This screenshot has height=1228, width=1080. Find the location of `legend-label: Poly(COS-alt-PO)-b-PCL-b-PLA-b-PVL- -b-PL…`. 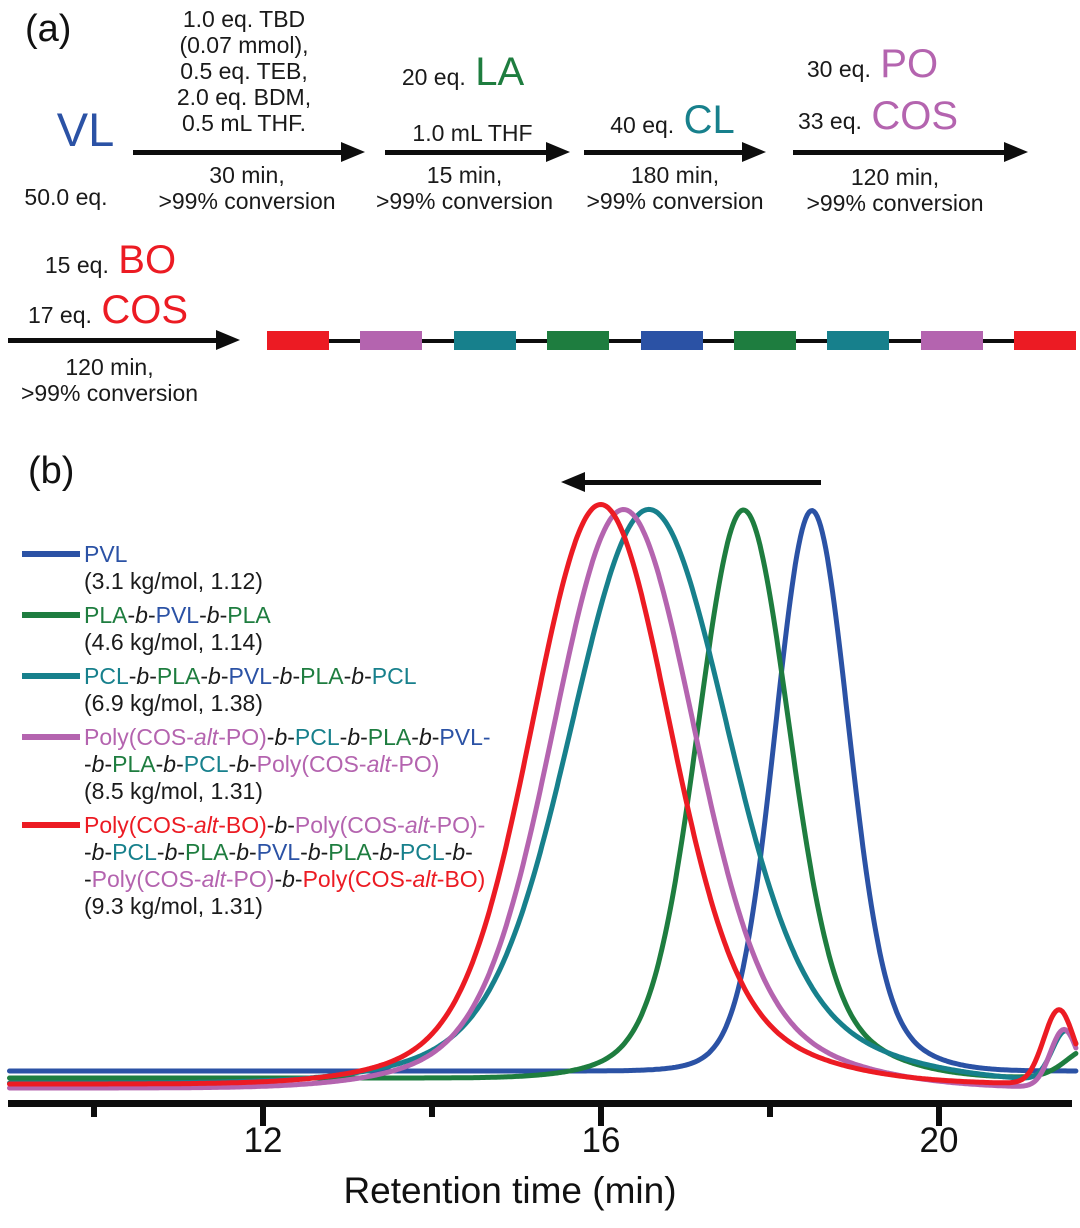

legend-label: Poly(COS-alt-PO)-b-PCL-b-PLA-b-PVL- -b-PL… is located at coordinates (287, 764).